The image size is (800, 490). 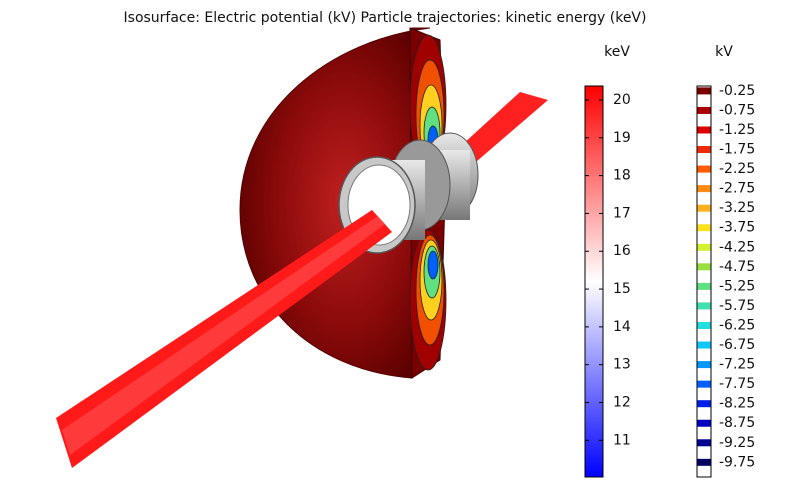 I want to click on level-label: -7.75, so click(x=737, y=384).